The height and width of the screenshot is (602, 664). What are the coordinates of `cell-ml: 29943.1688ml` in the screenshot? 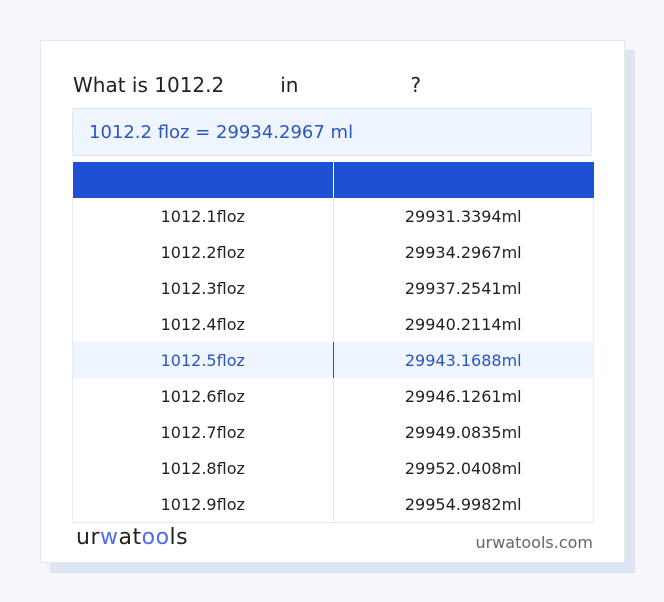 It's located at (463, 360).